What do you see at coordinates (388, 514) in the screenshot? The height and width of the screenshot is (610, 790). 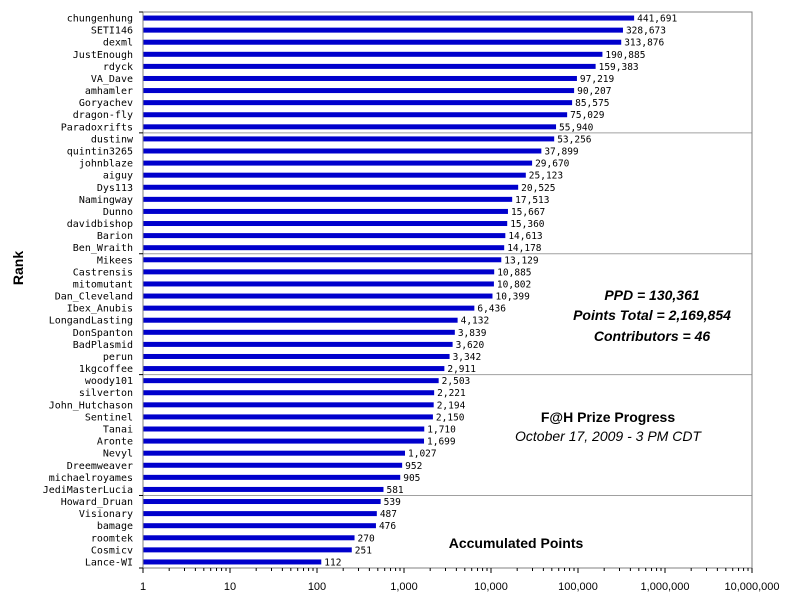 I see `value-label: 487` at bounding box center [388, 514].